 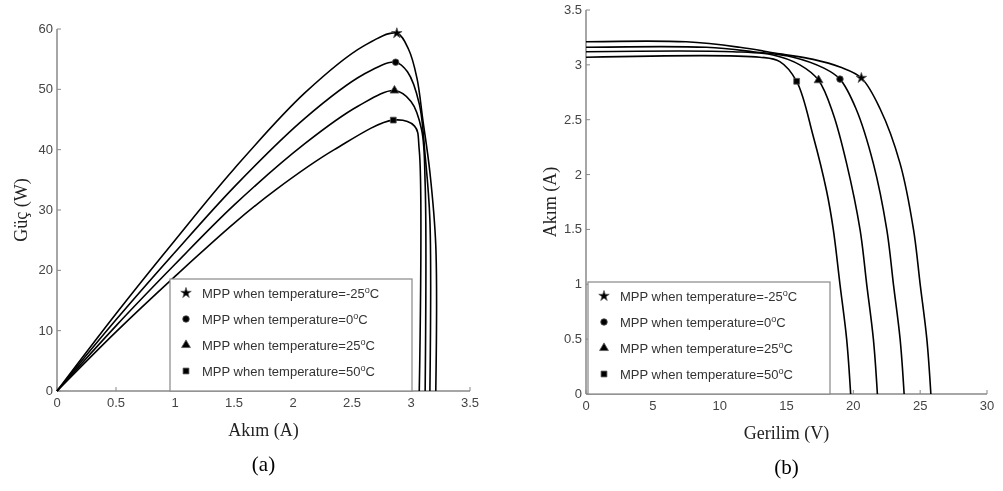 I want to click on x-tick-label: 2, so click(x=293, y=402).